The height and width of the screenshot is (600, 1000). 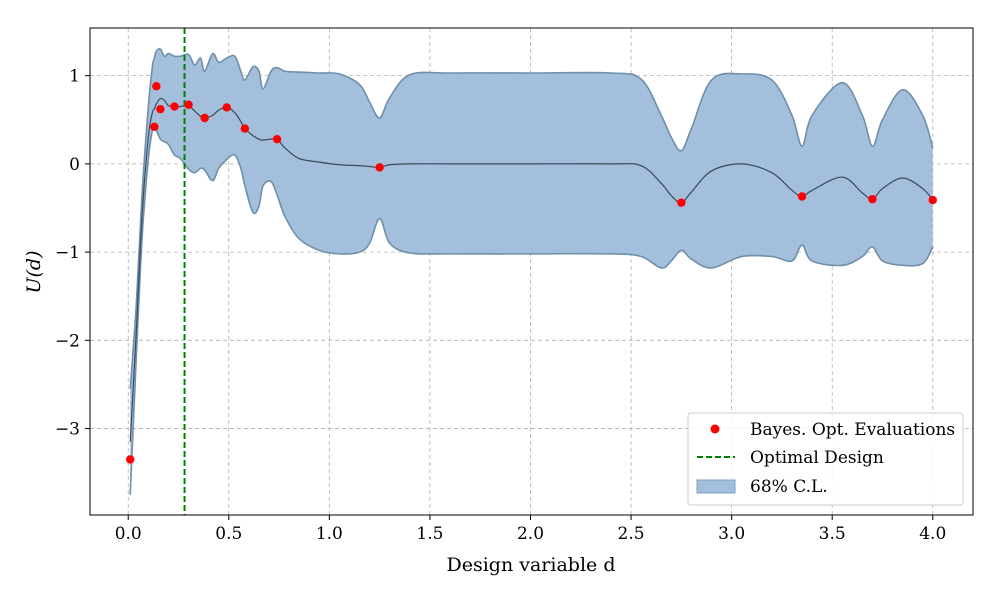 I want to click on x-axis-ticks: 0.0 0.5 1.0 1.5 2.0 2.5 3.0 3.5 4.0, so click(x=530, y=529).